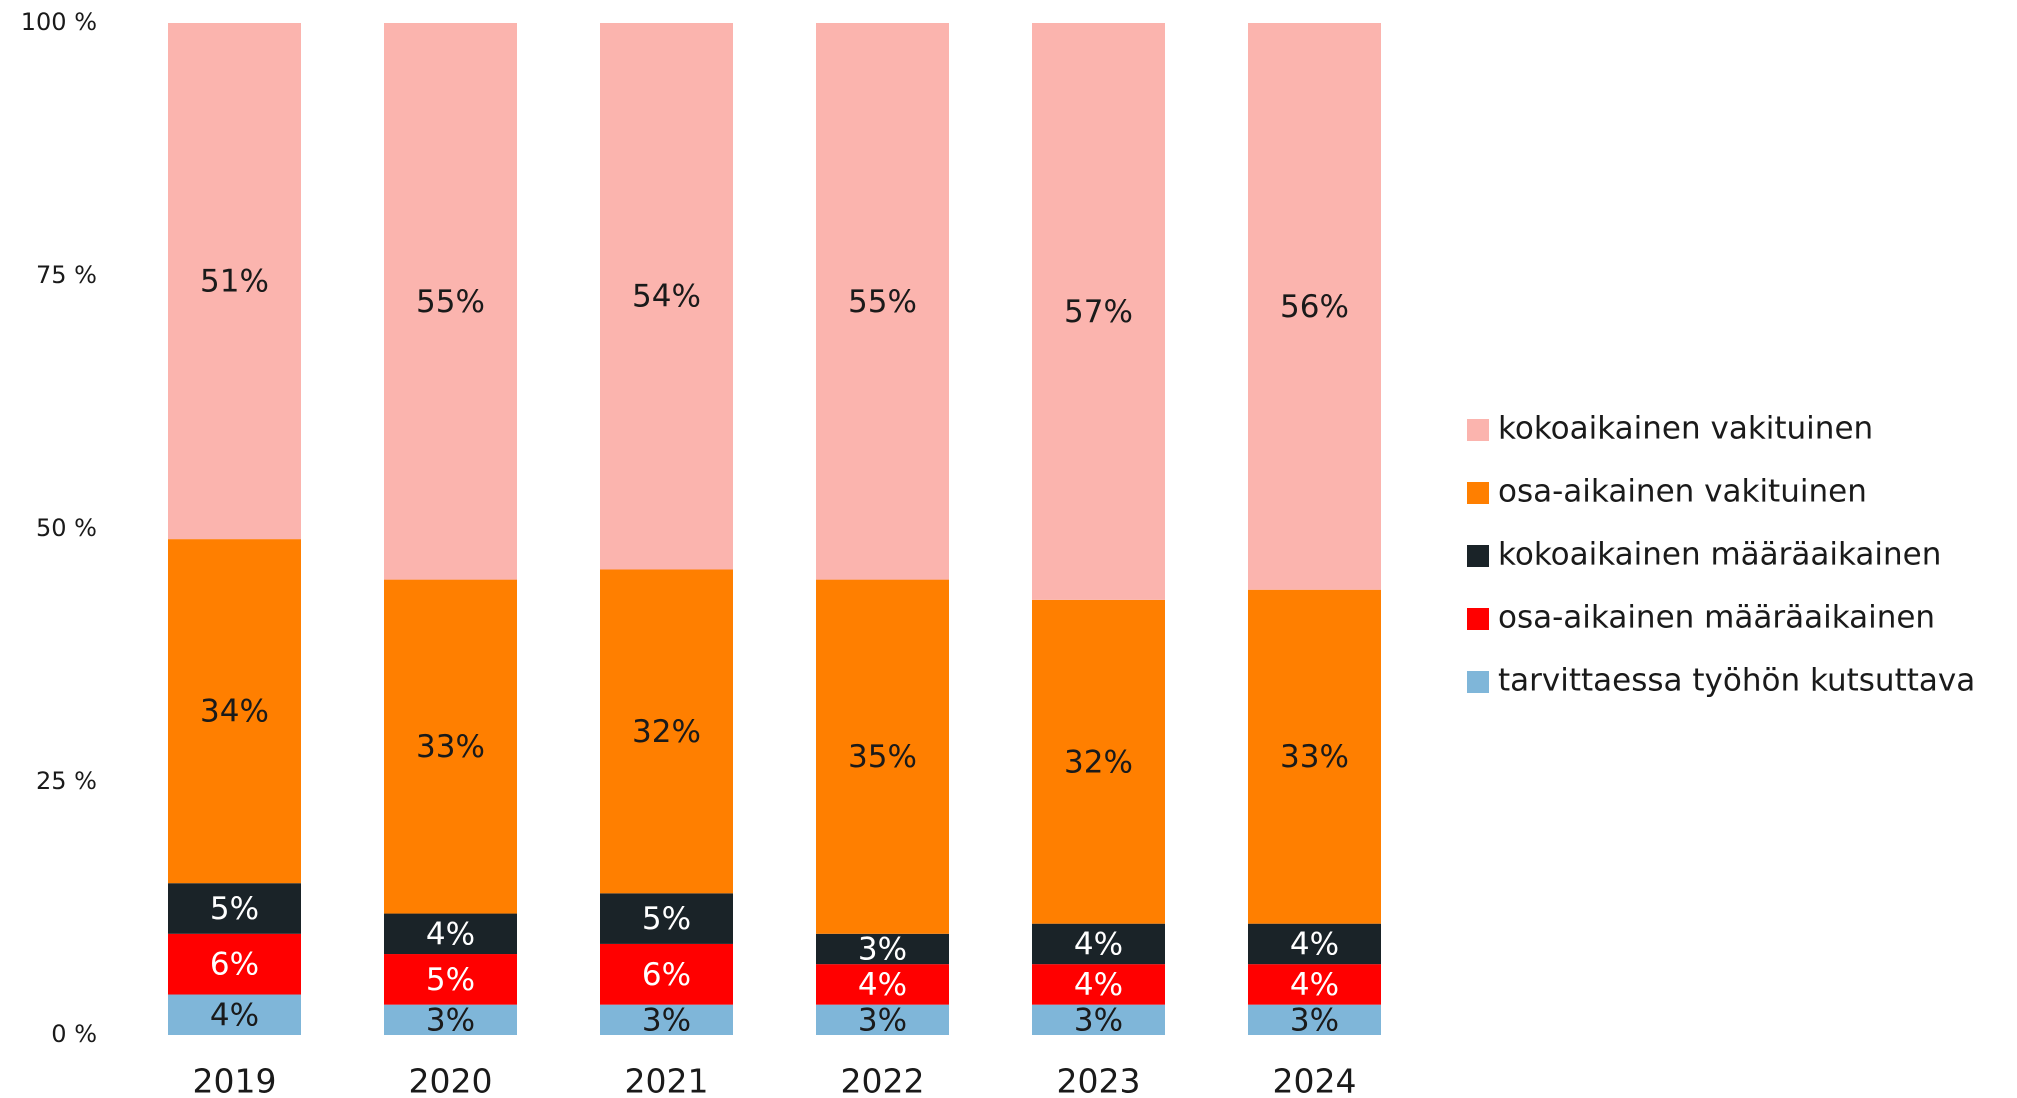  I want to click on value-label: 56%, so click(1314, 307).